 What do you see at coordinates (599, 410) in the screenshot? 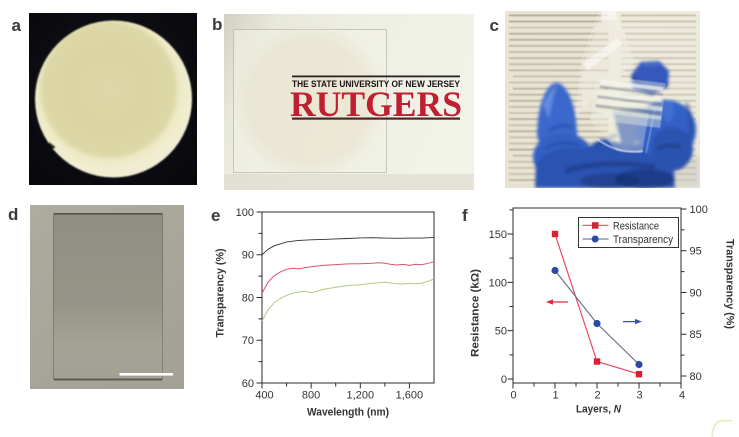
I see `svg-text: Layers, N` at bounding box center [599, 410].